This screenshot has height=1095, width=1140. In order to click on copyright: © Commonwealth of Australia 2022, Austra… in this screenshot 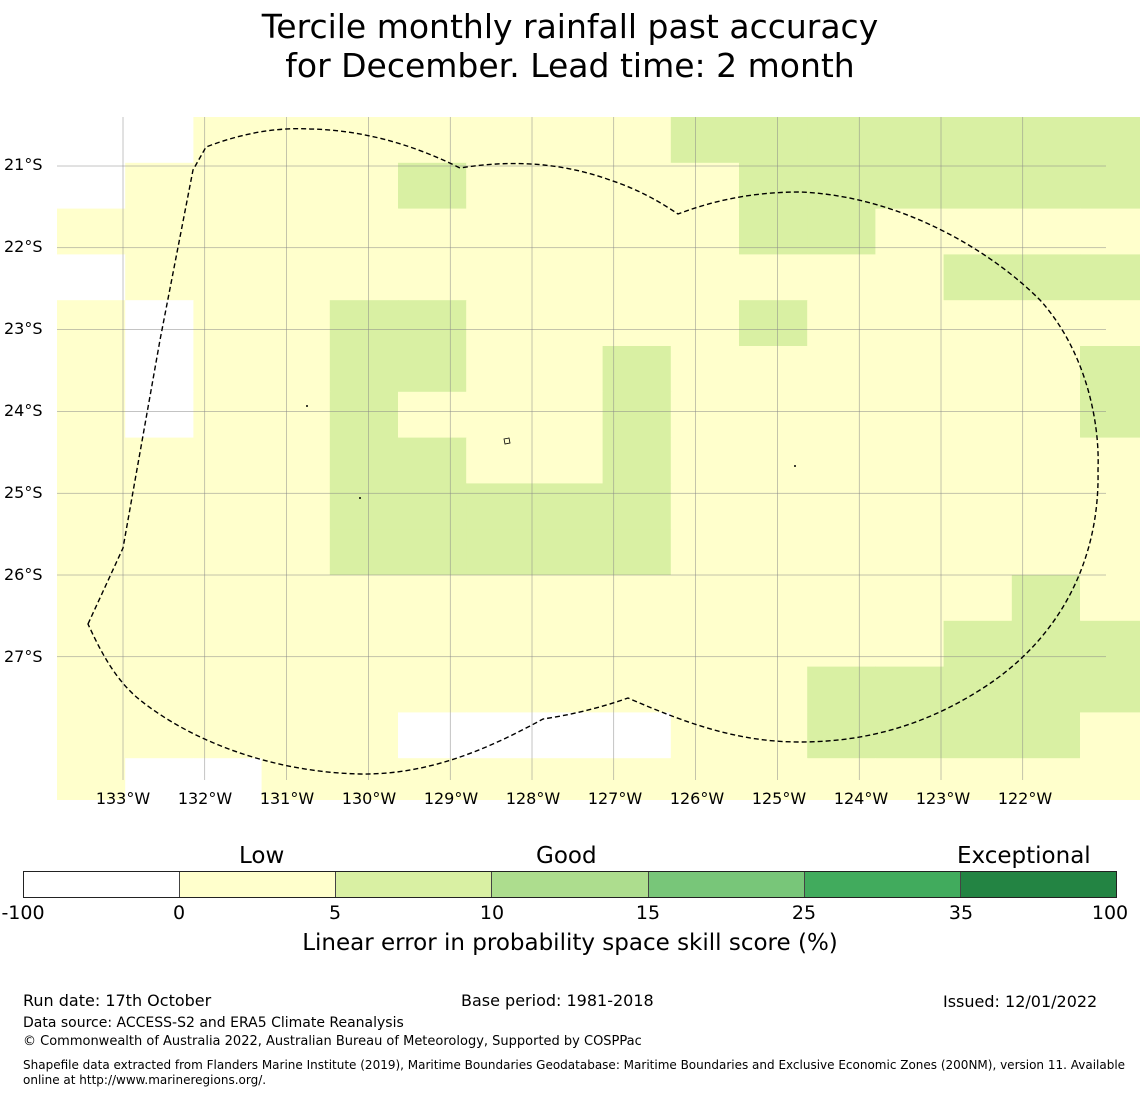, I will do `click(332, 1041)`.